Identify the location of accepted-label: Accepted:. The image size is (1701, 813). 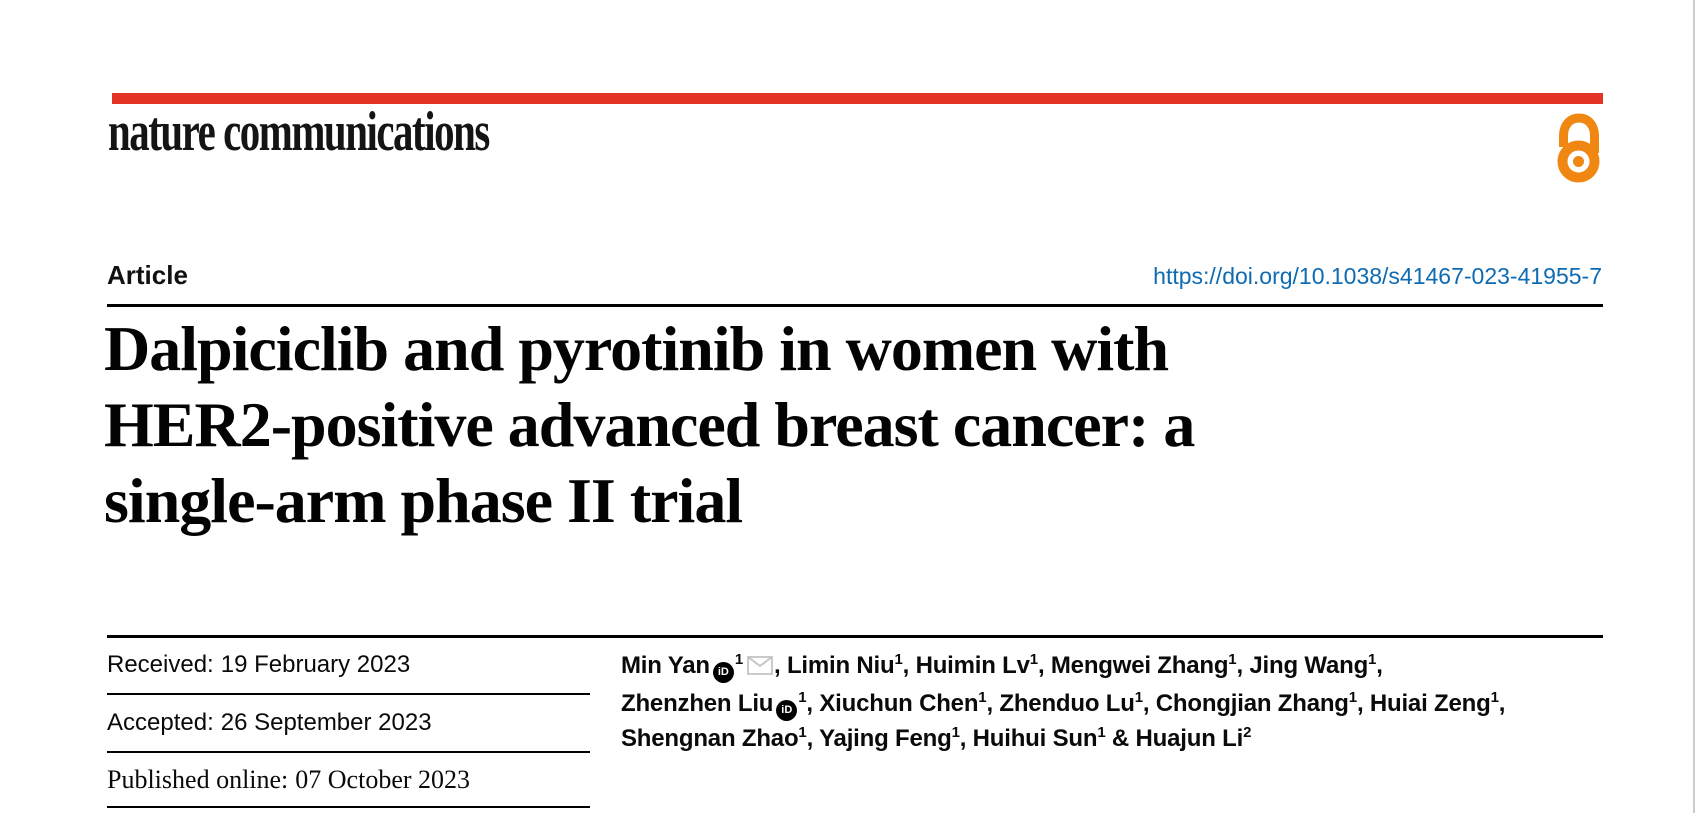
(160, 722).